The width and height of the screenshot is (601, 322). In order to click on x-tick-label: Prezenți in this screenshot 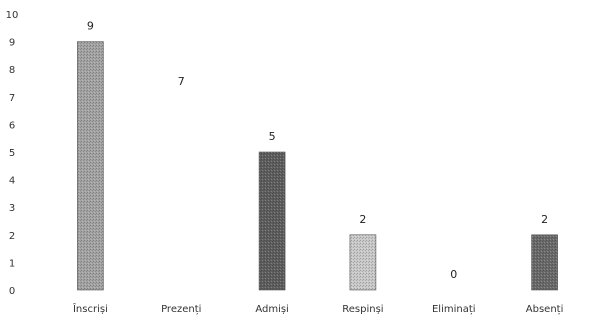, I will do `click(181, 309)`.